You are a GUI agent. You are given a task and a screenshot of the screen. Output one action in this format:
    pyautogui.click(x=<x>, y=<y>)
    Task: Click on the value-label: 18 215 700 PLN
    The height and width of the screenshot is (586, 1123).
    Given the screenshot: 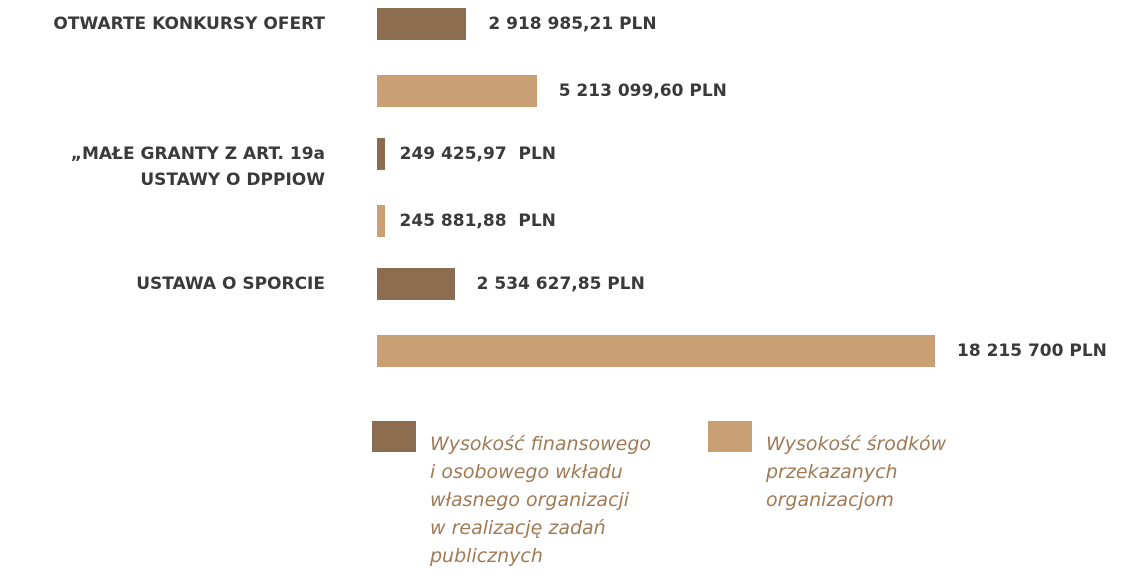 What is the action you would take?
    pyautogui.click(x=1032, y=351)
    